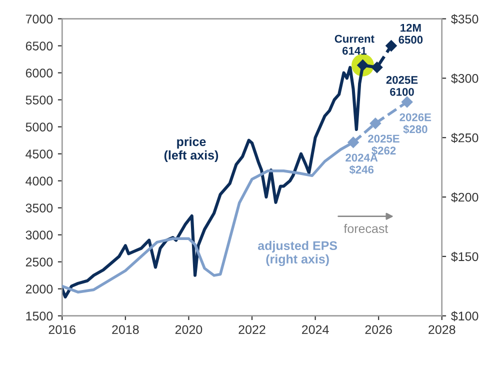 Image resolution: width=501 pixels, height=376 pixels. I want to click on x-tick-label: 2028, so click(442, 329).